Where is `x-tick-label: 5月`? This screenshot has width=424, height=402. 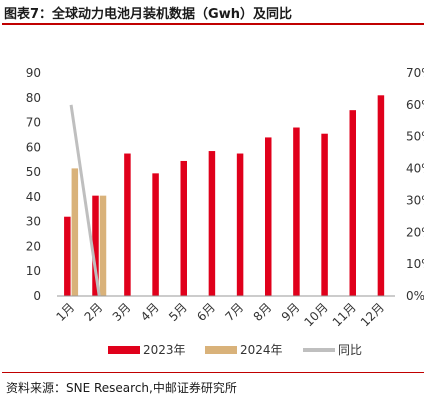 x-tick-label: 5月 is located at coordinates (178, 312).